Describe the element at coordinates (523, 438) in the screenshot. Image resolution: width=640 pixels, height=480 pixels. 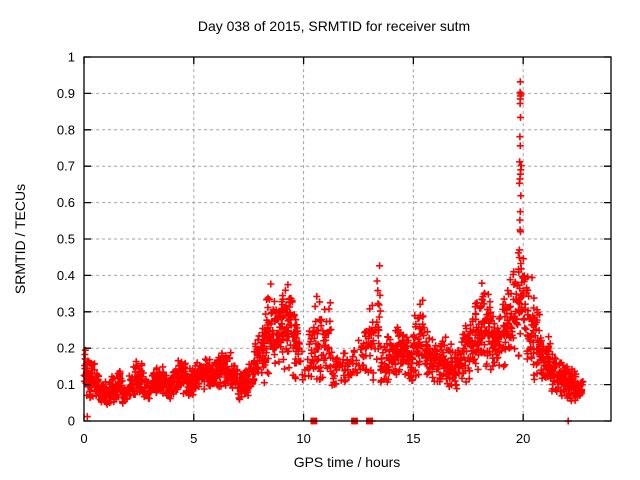
I see `x-tick-label: 20` at that location.